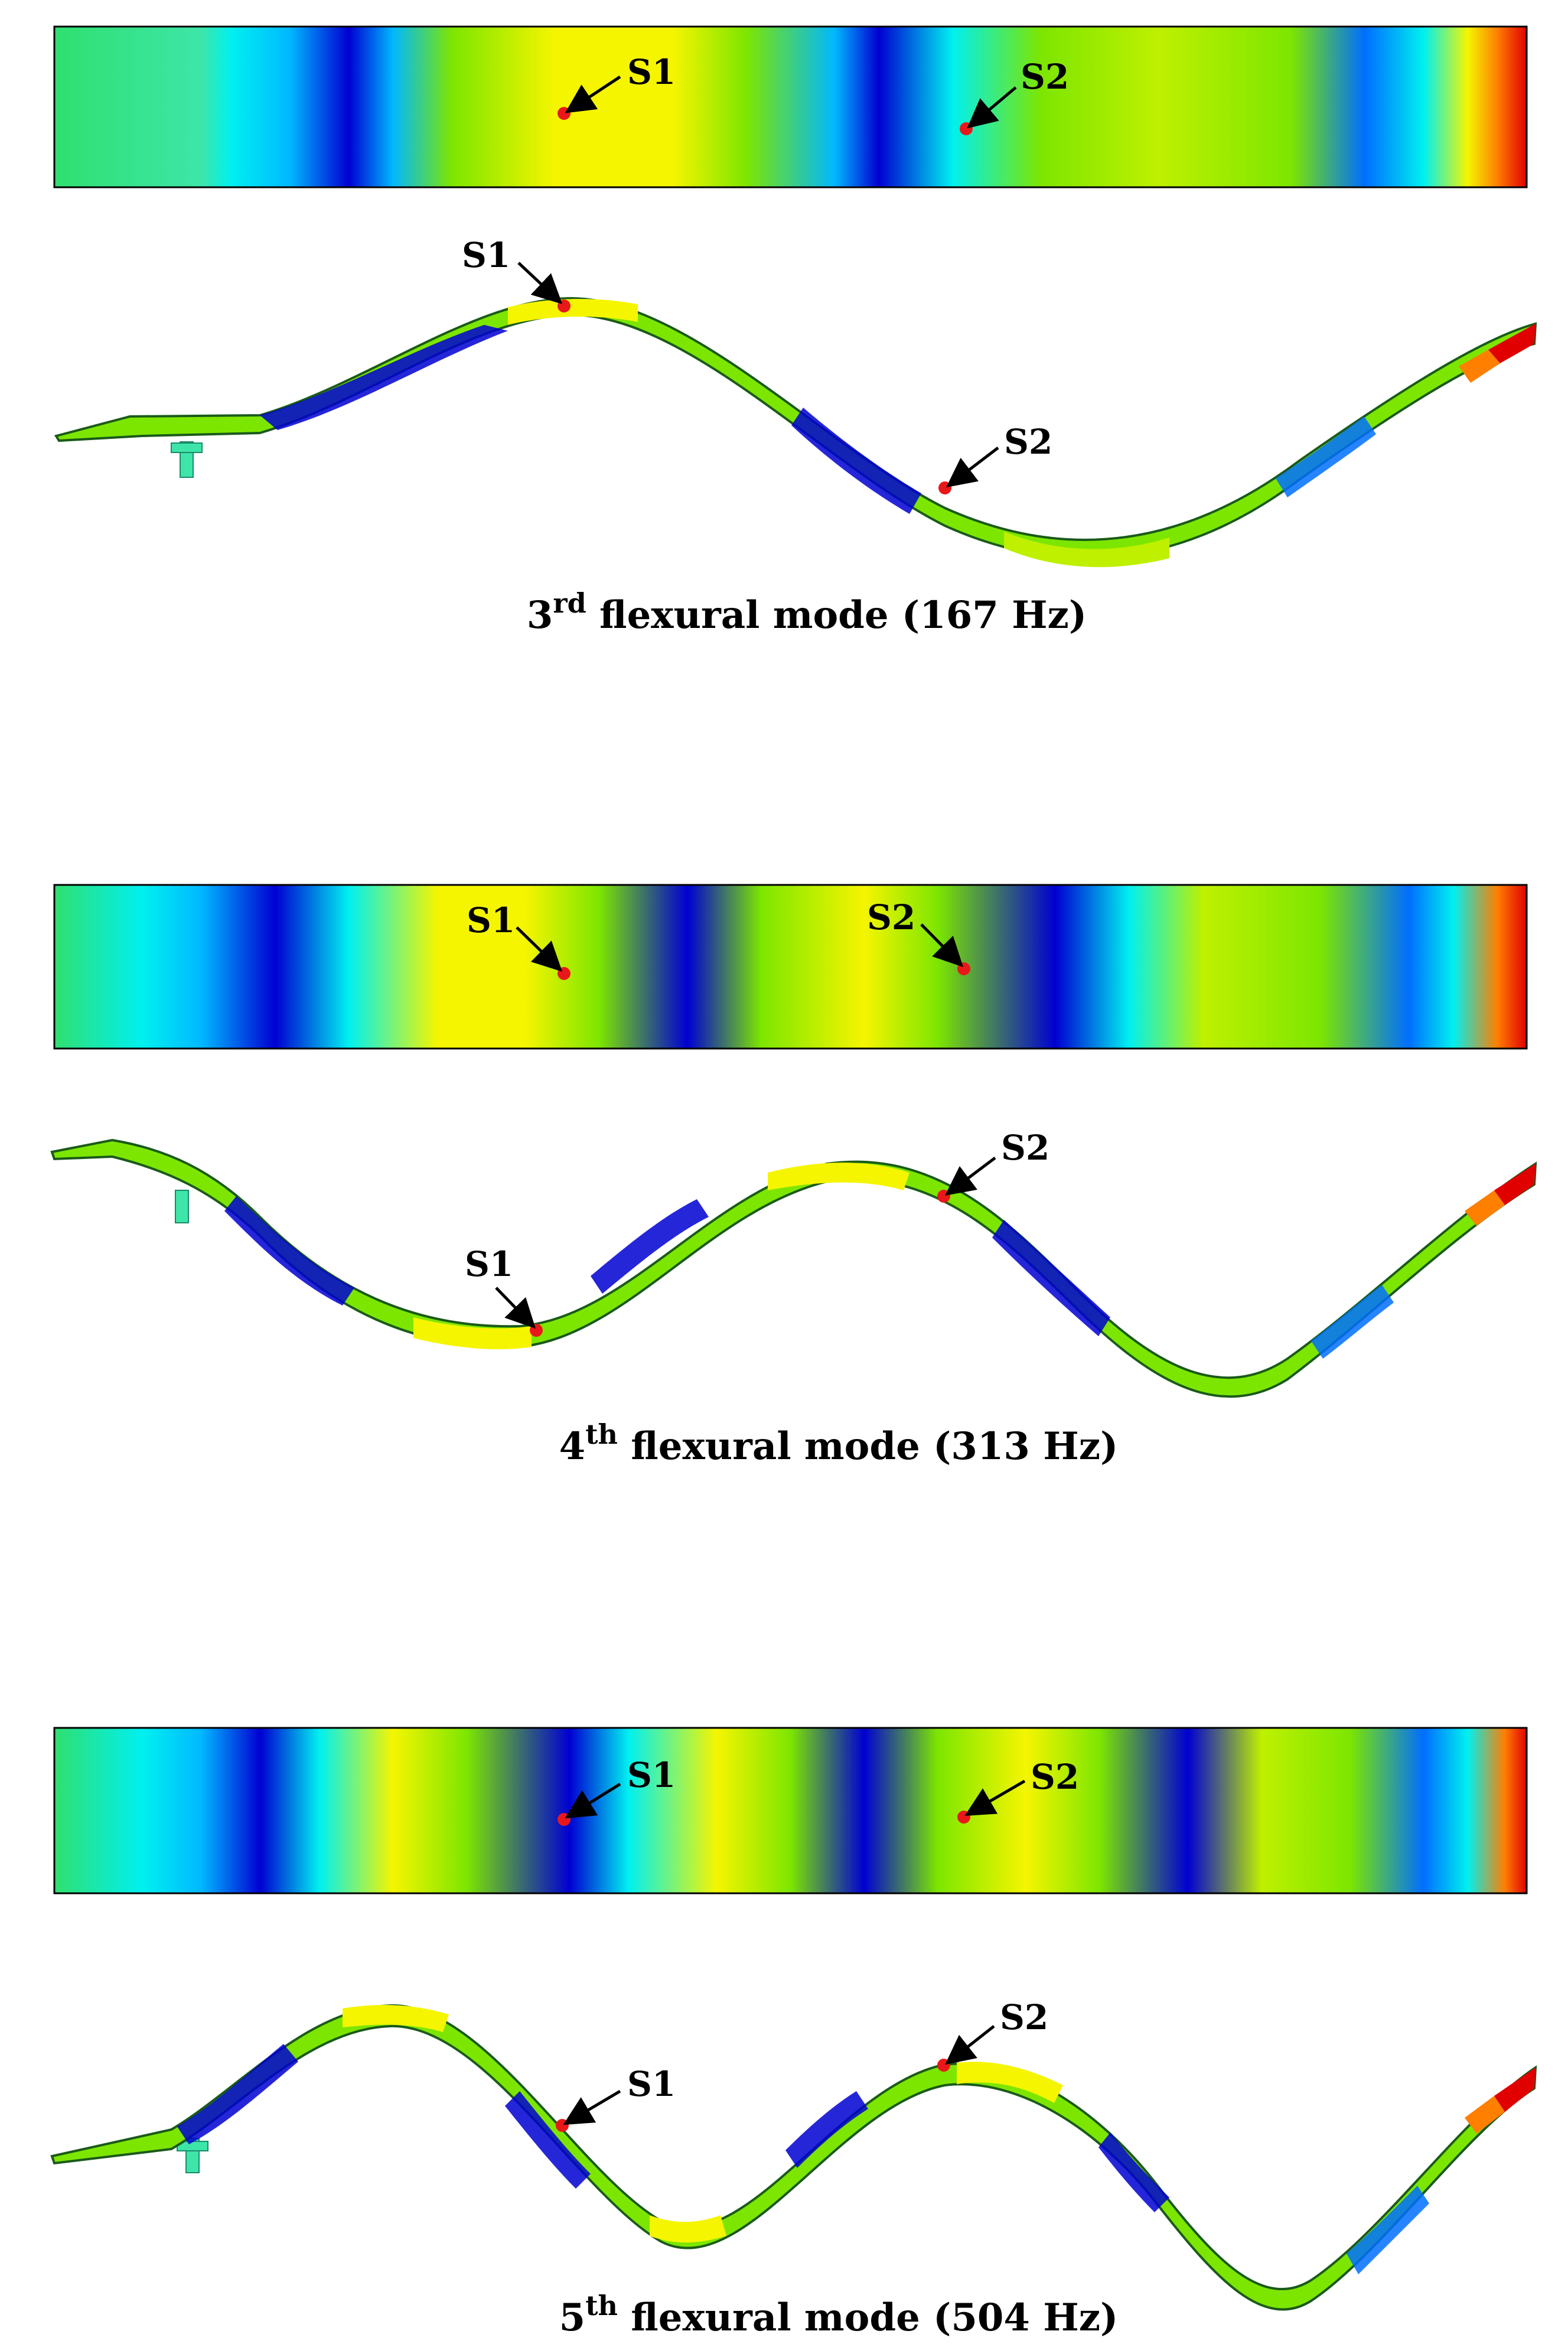 The image size is (1568, 2344). Describe the element at coordinates (942, 945) in the screenshot. I see `mode-4-strip-s2-arrow` at that location.